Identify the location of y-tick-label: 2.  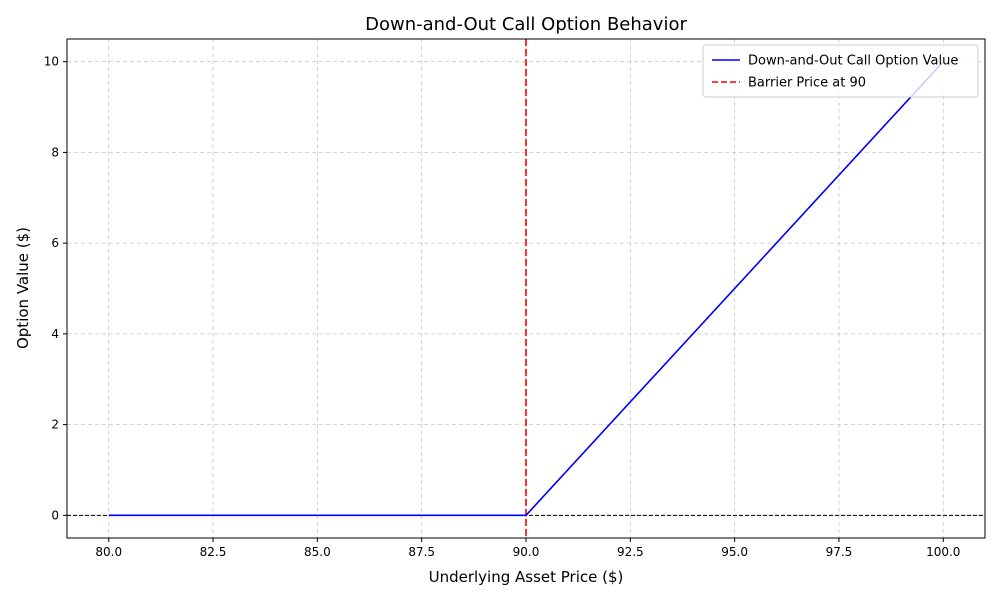
(55, 425).